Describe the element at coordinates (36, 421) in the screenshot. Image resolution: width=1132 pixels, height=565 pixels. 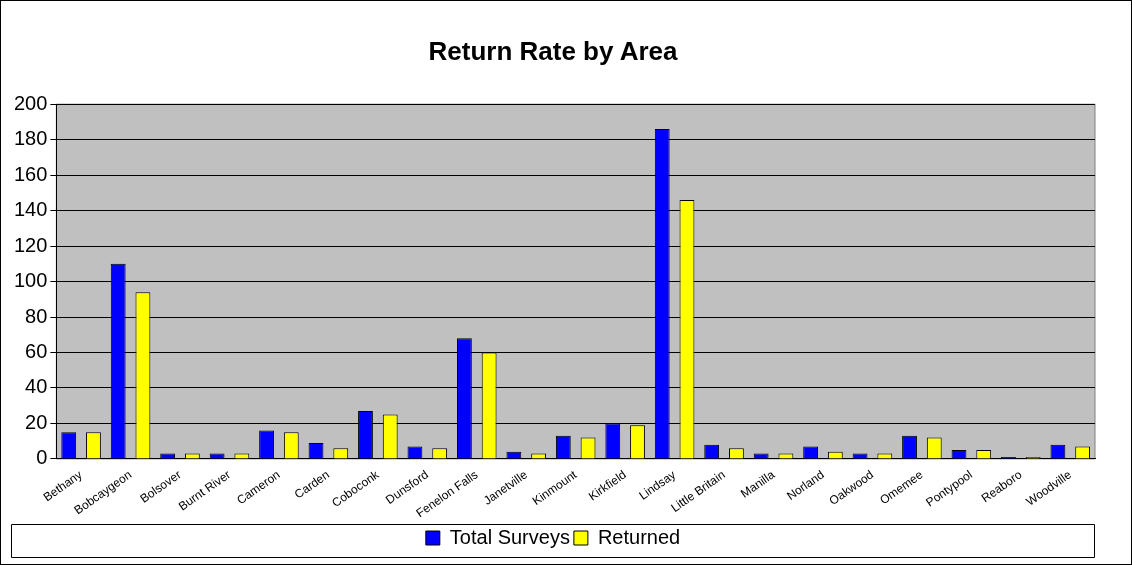
I see `y-tick-label: 20` at that location.